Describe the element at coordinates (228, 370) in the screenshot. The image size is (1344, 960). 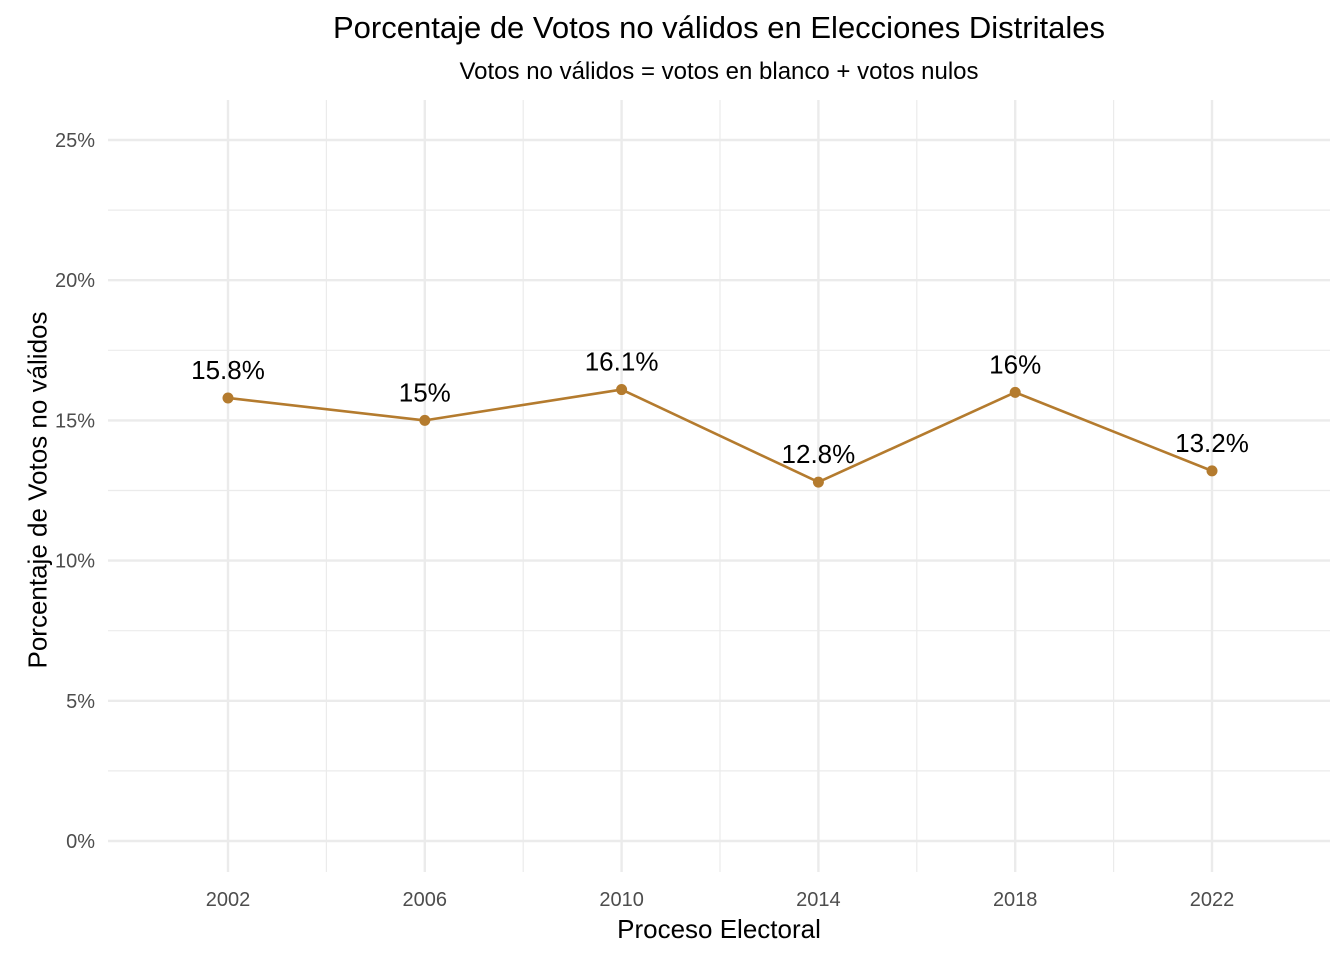
I see `data-label: 15.8%` at that location.